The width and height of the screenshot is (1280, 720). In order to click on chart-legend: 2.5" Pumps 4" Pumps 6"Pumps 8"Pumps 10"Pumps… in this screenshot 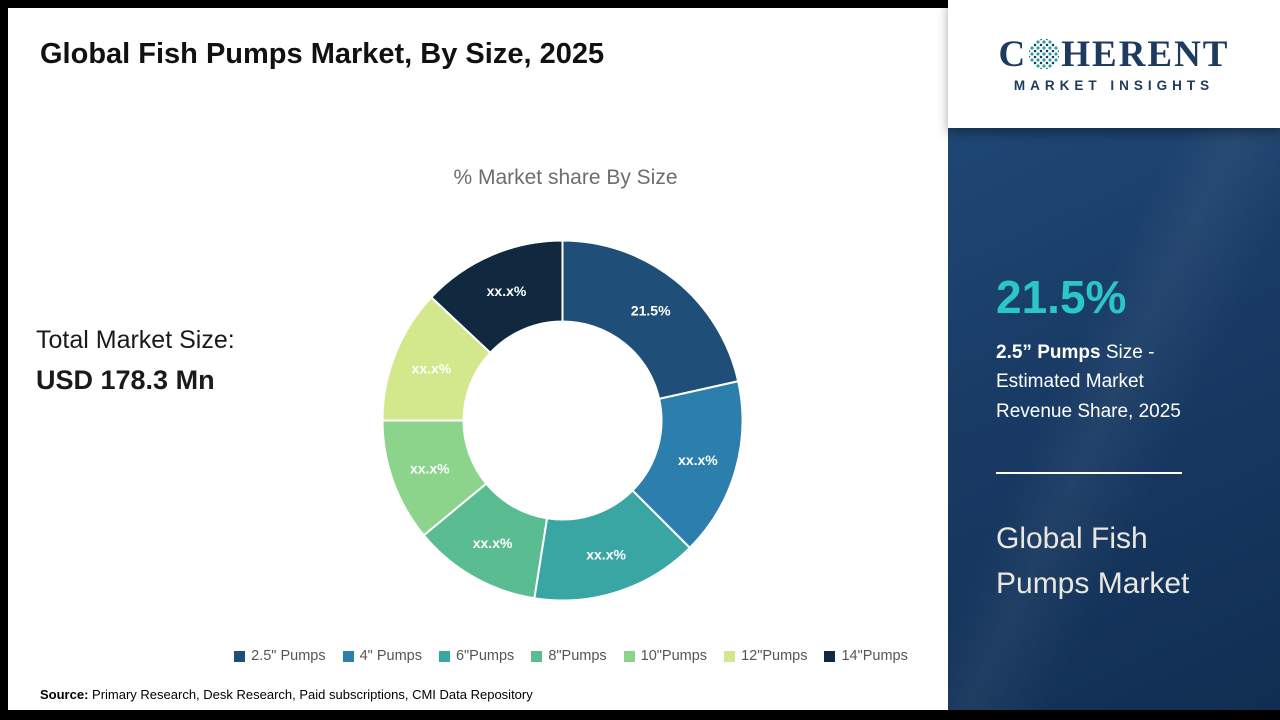, I will do `click(571, 656)`.